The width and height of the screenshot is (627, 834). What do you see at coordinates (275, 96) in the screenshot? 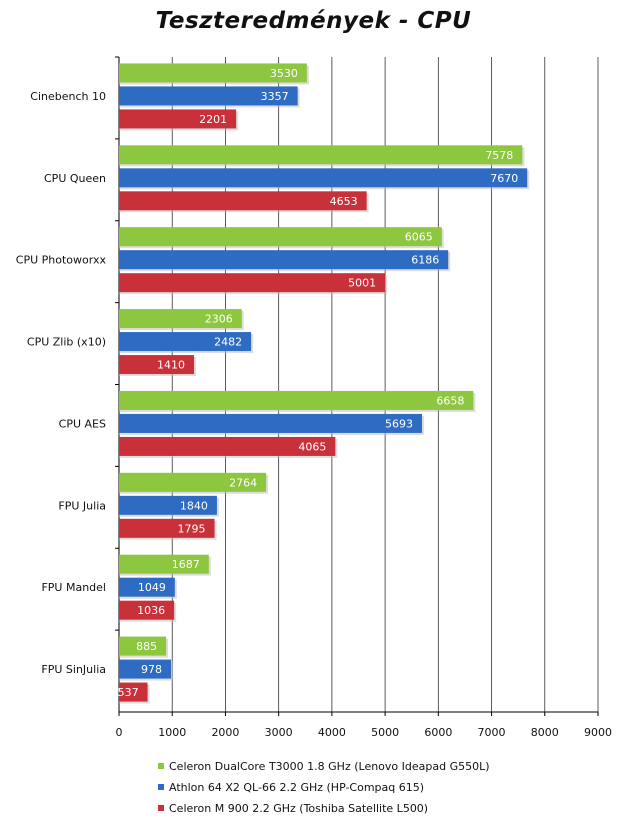
I see `bar-value-label: 3357` at bounding box center [275, 96].